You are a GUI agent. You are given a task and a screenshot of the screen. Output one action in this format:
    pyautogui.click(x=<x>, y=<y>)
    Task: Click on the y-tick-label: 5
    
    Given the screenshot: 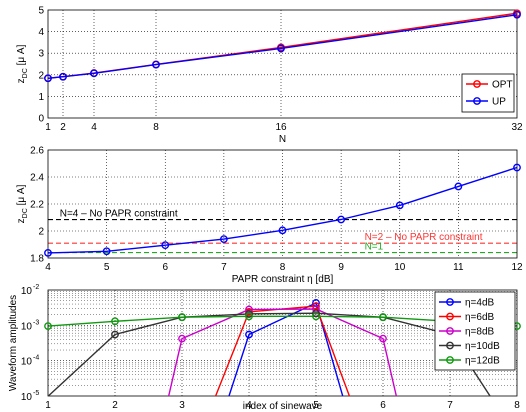 What is the action you would take?
    pyautogui.click(x=41, y=11)
    